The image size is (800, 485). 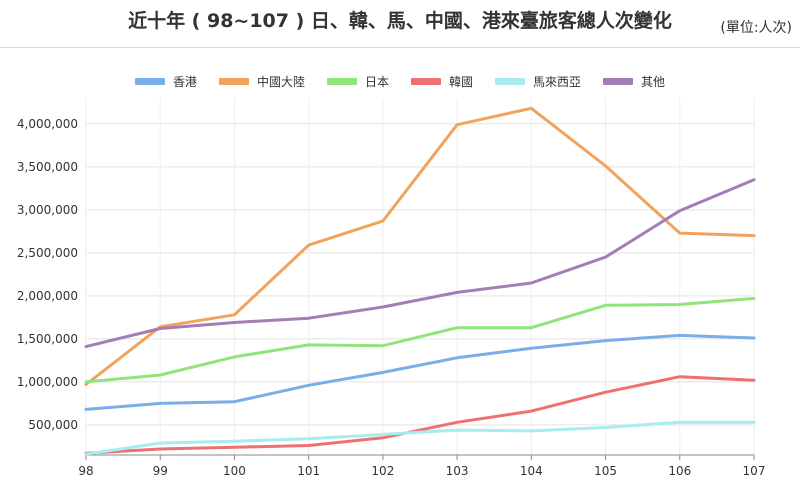 I want to click on y-tick-label: 2,500,000, so click(x=47, y=253).